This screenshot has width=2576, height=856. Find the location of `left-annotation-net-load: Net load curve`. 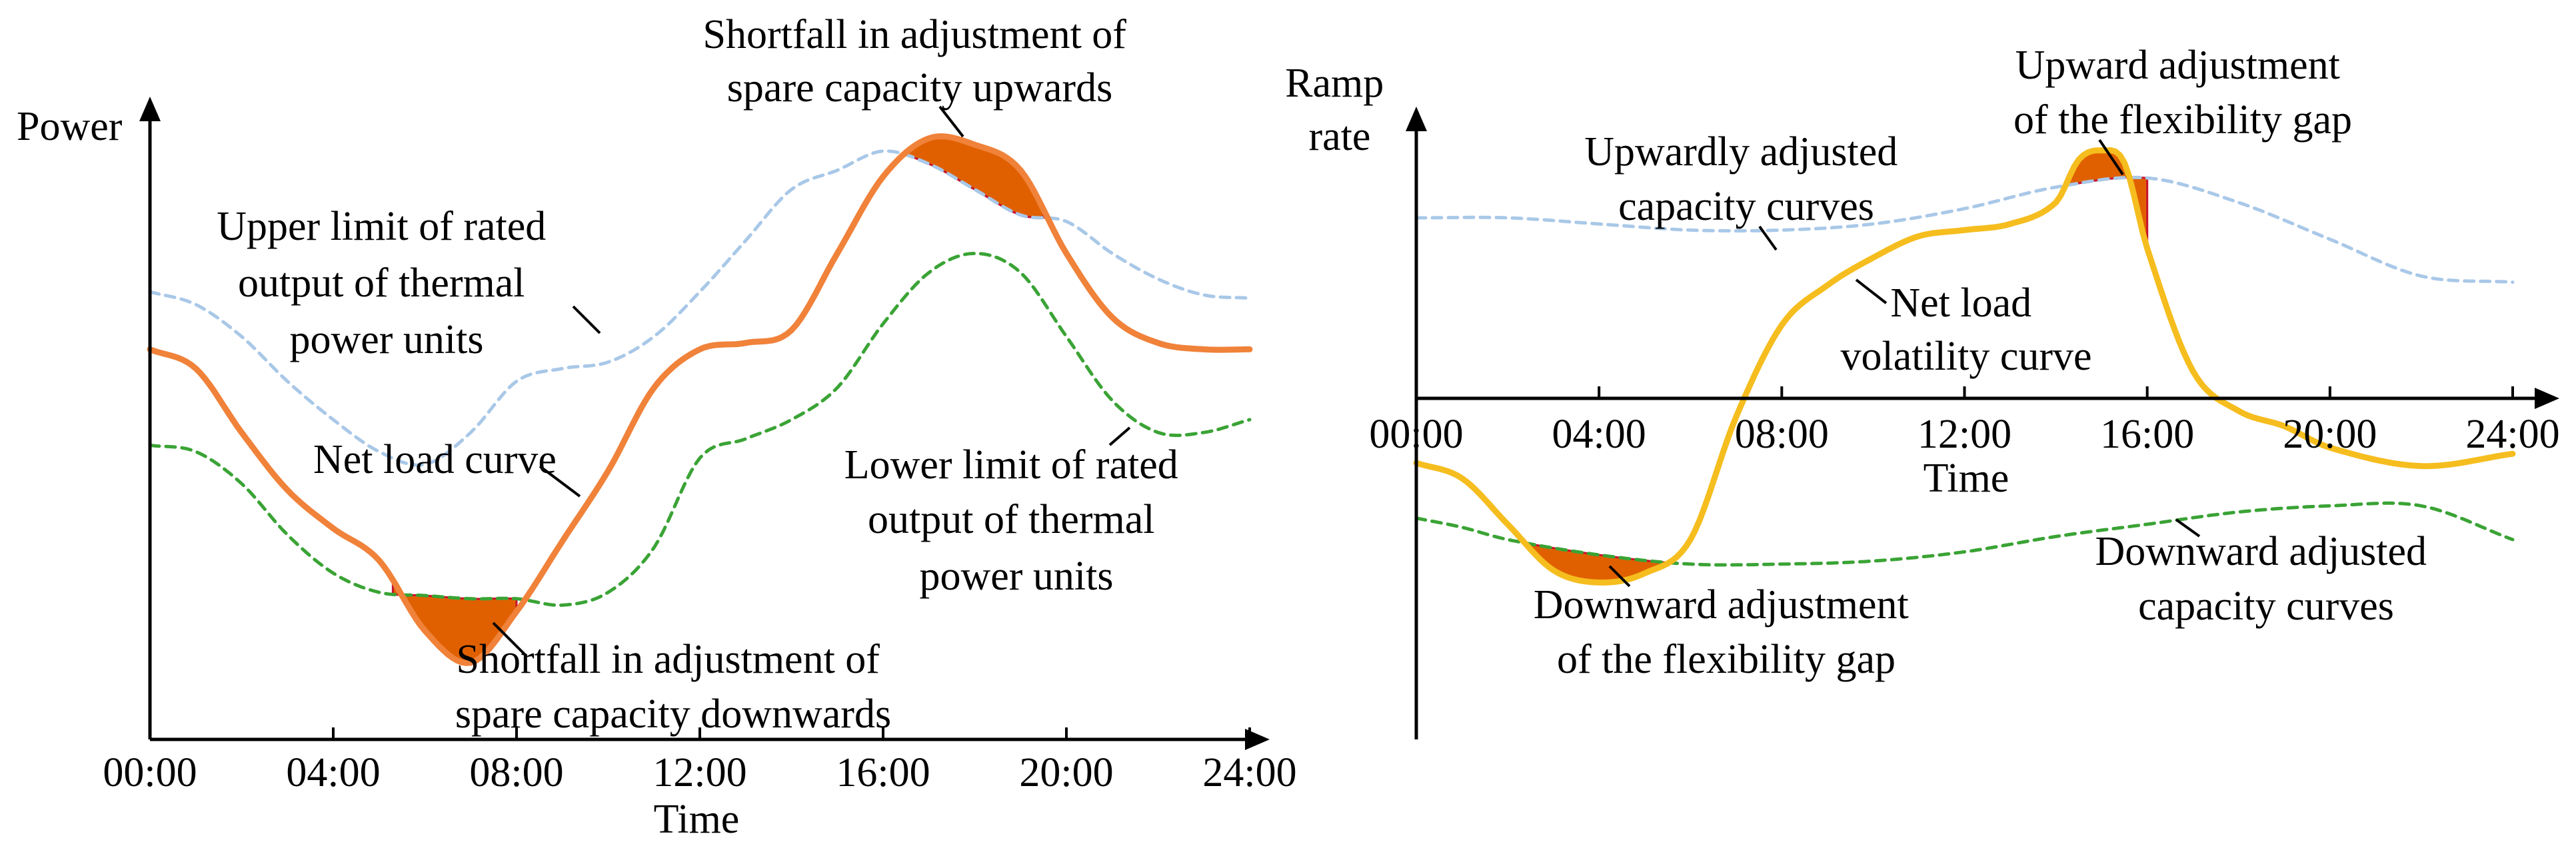

left-annotation-net-load: Net load curve is located at coordinates (435, 459).